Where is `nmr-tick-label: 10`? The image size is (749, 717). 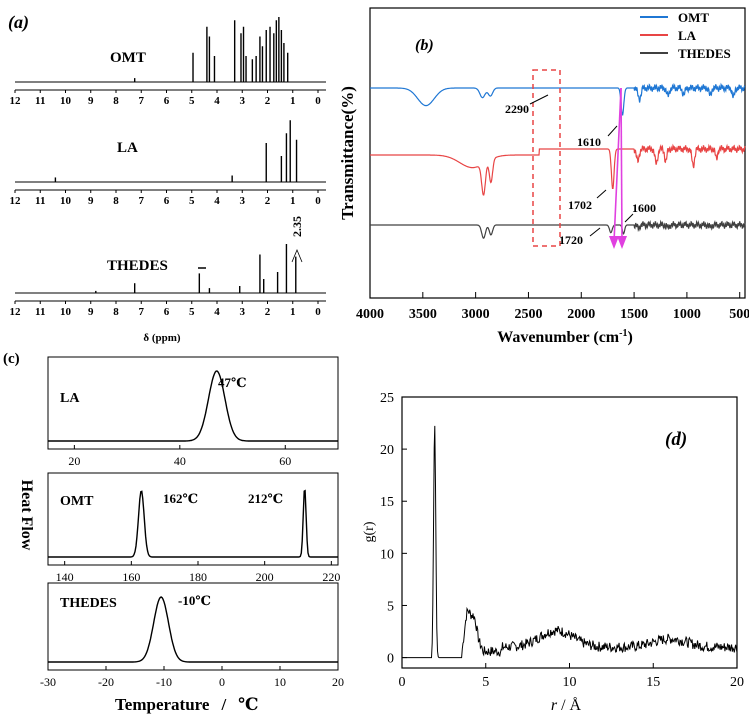 nmr-tick-label: 10 is located at coordinates (66, 312).